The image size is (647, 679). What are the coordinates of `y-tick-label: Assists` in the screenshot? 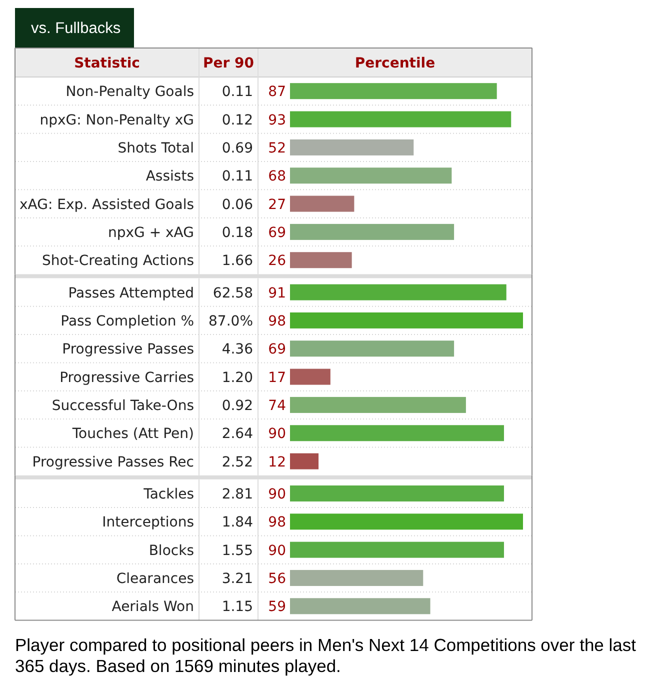 It's located at (170, 176).